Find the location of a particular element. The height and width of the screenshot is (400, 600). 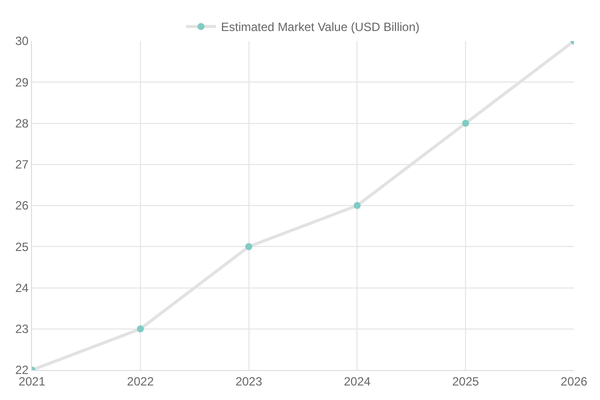

x-tick-label: 2025 is located at coordinates (466, 381).